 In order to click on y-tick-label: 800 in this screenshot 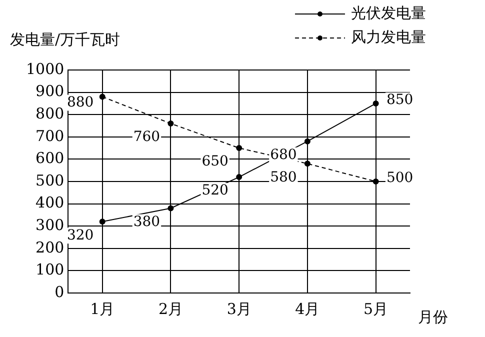, I will do `click(50, 113)`.